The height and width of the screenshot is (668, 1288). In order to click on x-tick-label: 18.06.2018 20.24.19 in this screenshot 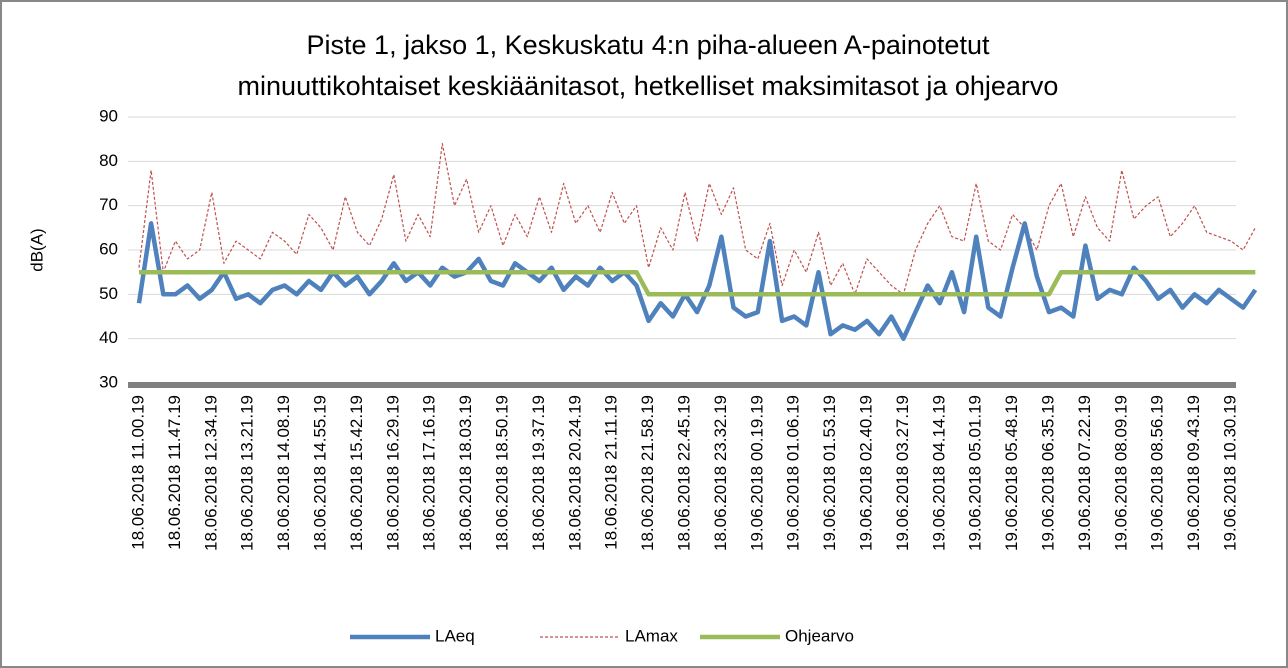, I will do `click(574, 473)`.